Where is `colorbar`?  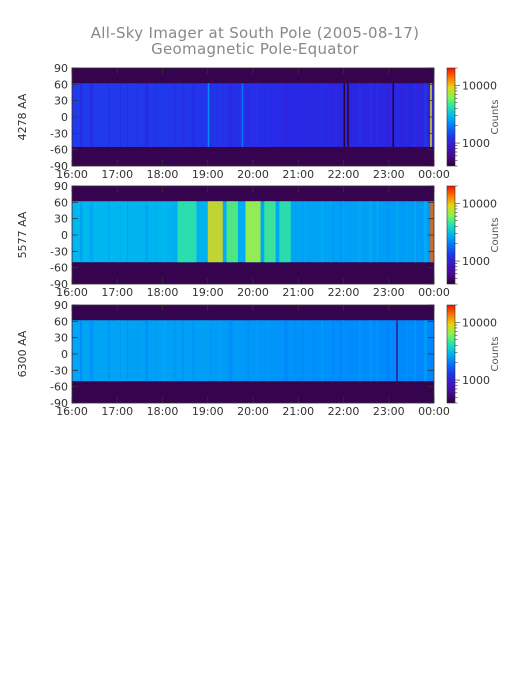 colorbar is located at coordinates (451, 235).